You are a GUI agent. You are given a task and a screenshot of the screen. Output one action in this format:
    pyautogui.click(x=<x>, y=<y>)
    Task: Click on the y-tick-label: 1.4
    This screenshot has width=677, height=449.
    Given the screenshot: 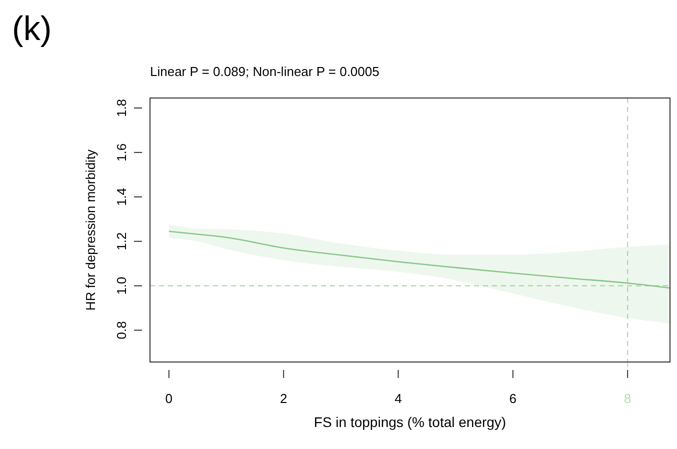 What is the action you would take?
    pyautogui.click(x=121, y=197)
    